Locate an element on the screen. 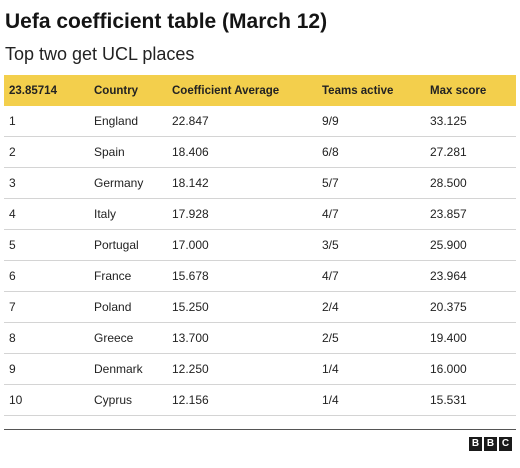  table-row: 5 Portugal 17.000 3/5 25.900 is located at coordinates (260, 245).